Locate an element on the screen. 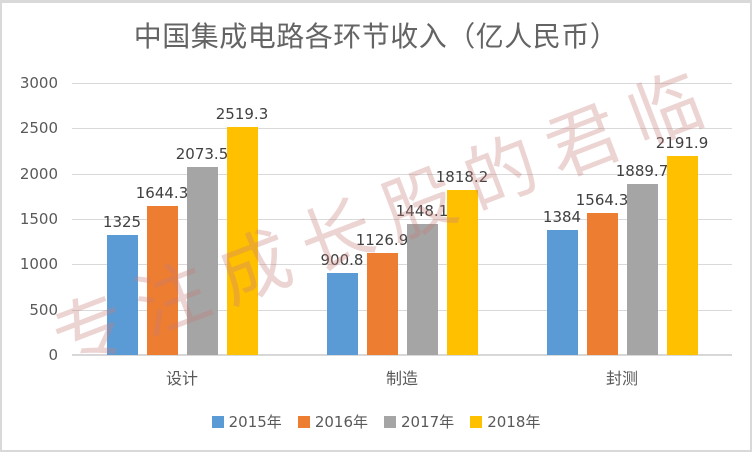  legend-item-2017年: 2017年 is located at coordinates (419, 421).